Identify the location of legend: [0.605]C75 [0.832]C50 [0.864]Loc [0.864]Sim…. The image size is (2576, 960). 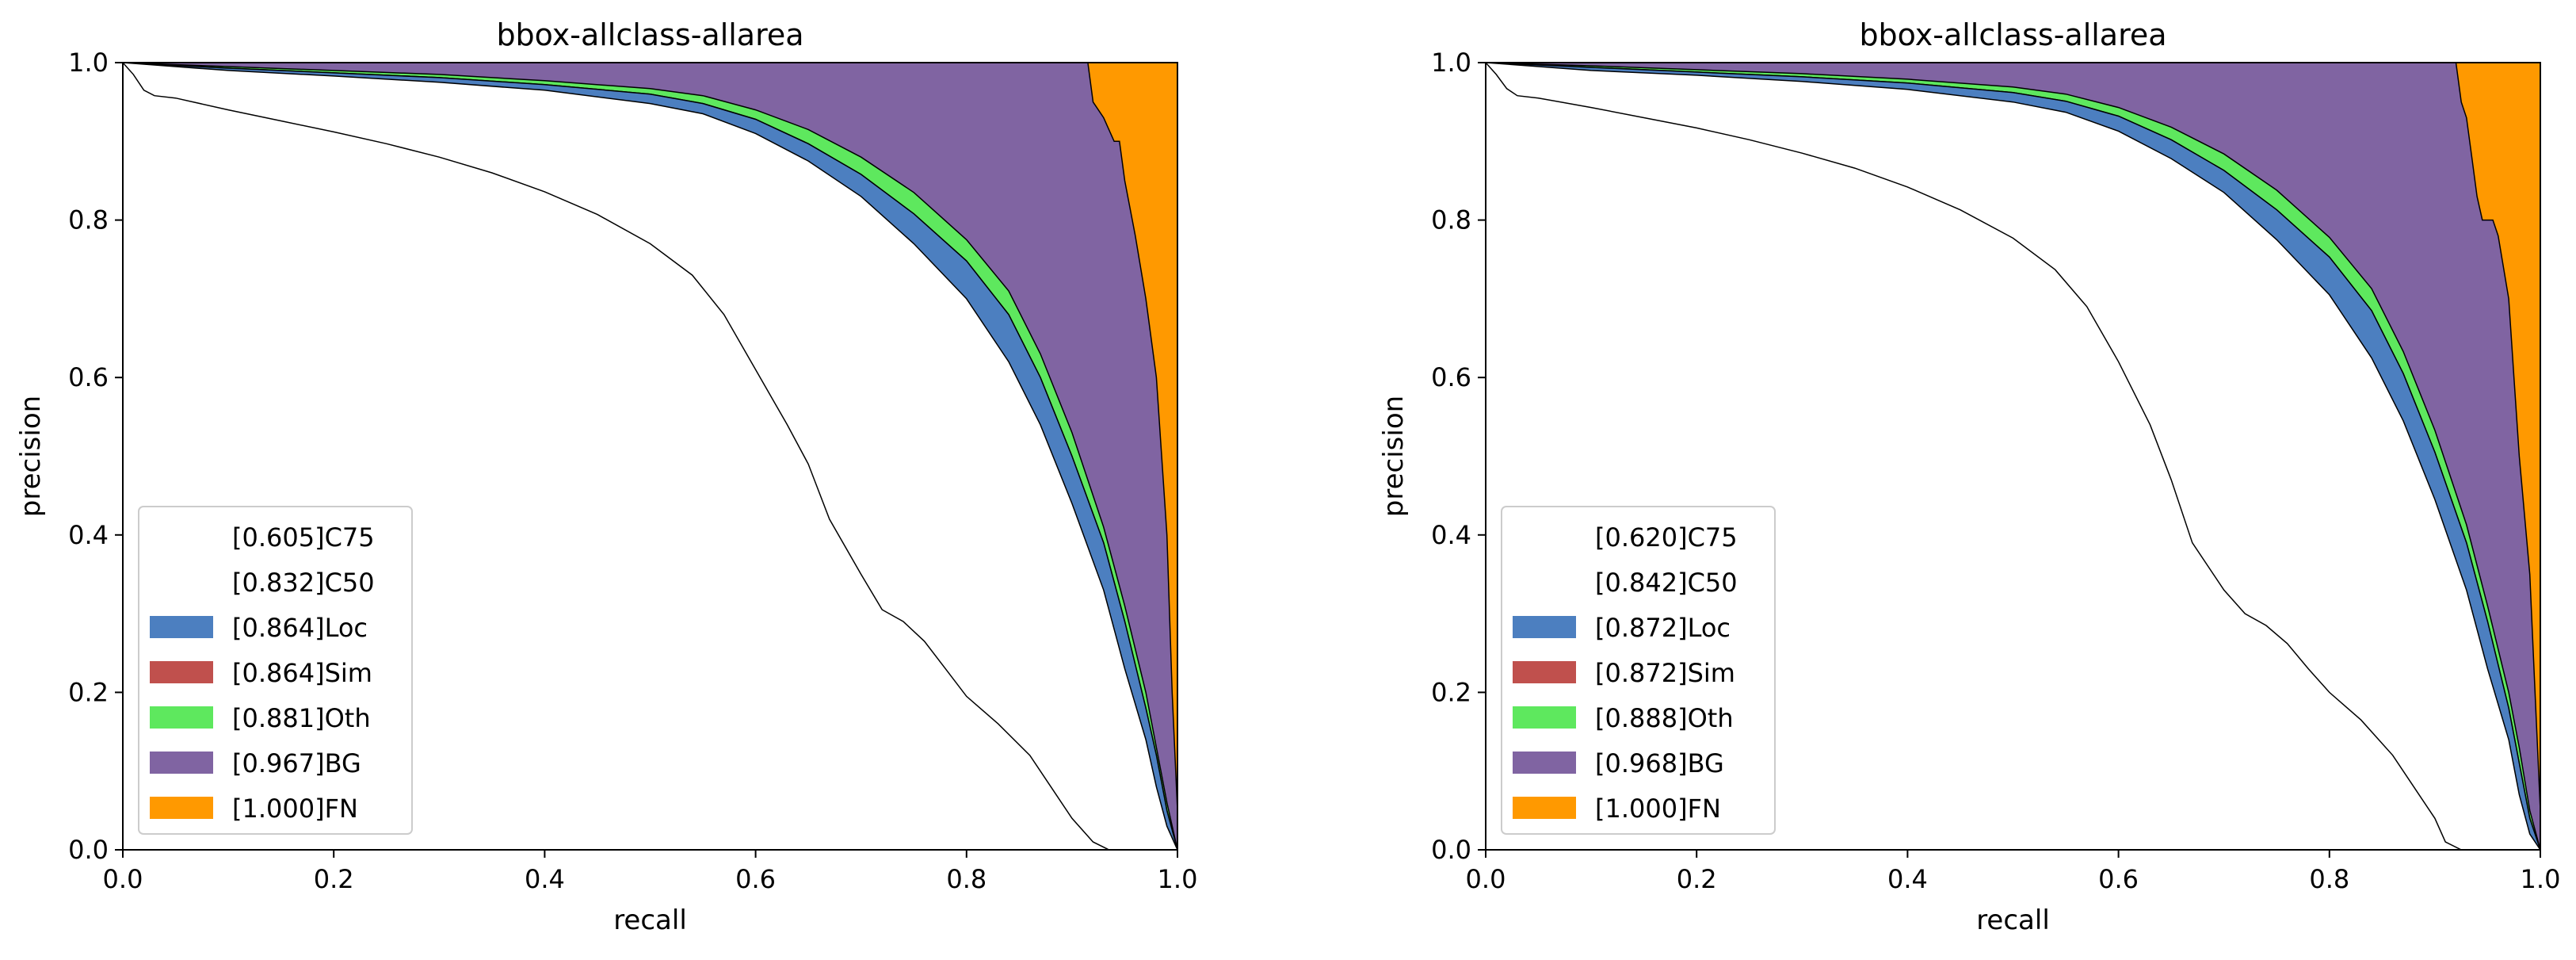
(275, 670).